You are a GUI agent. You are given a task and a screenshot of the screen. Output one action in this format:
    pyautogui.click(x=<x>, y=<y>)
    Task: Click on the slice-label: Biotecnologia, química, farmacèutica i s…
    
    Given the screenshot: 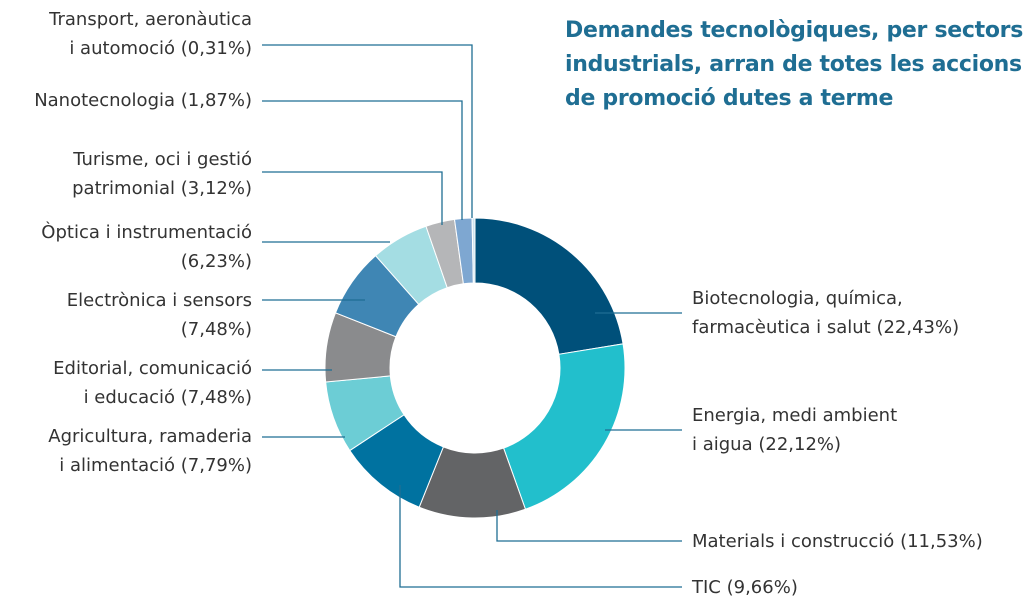 What is the action you would take?
    pyautogui.click(x=825, y=313)
    